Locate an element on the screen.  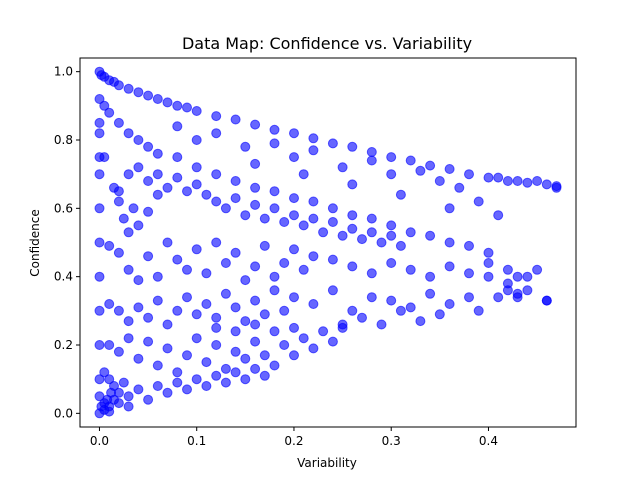
x-tick-label: 0.1 is located at coordinates (196, 441).